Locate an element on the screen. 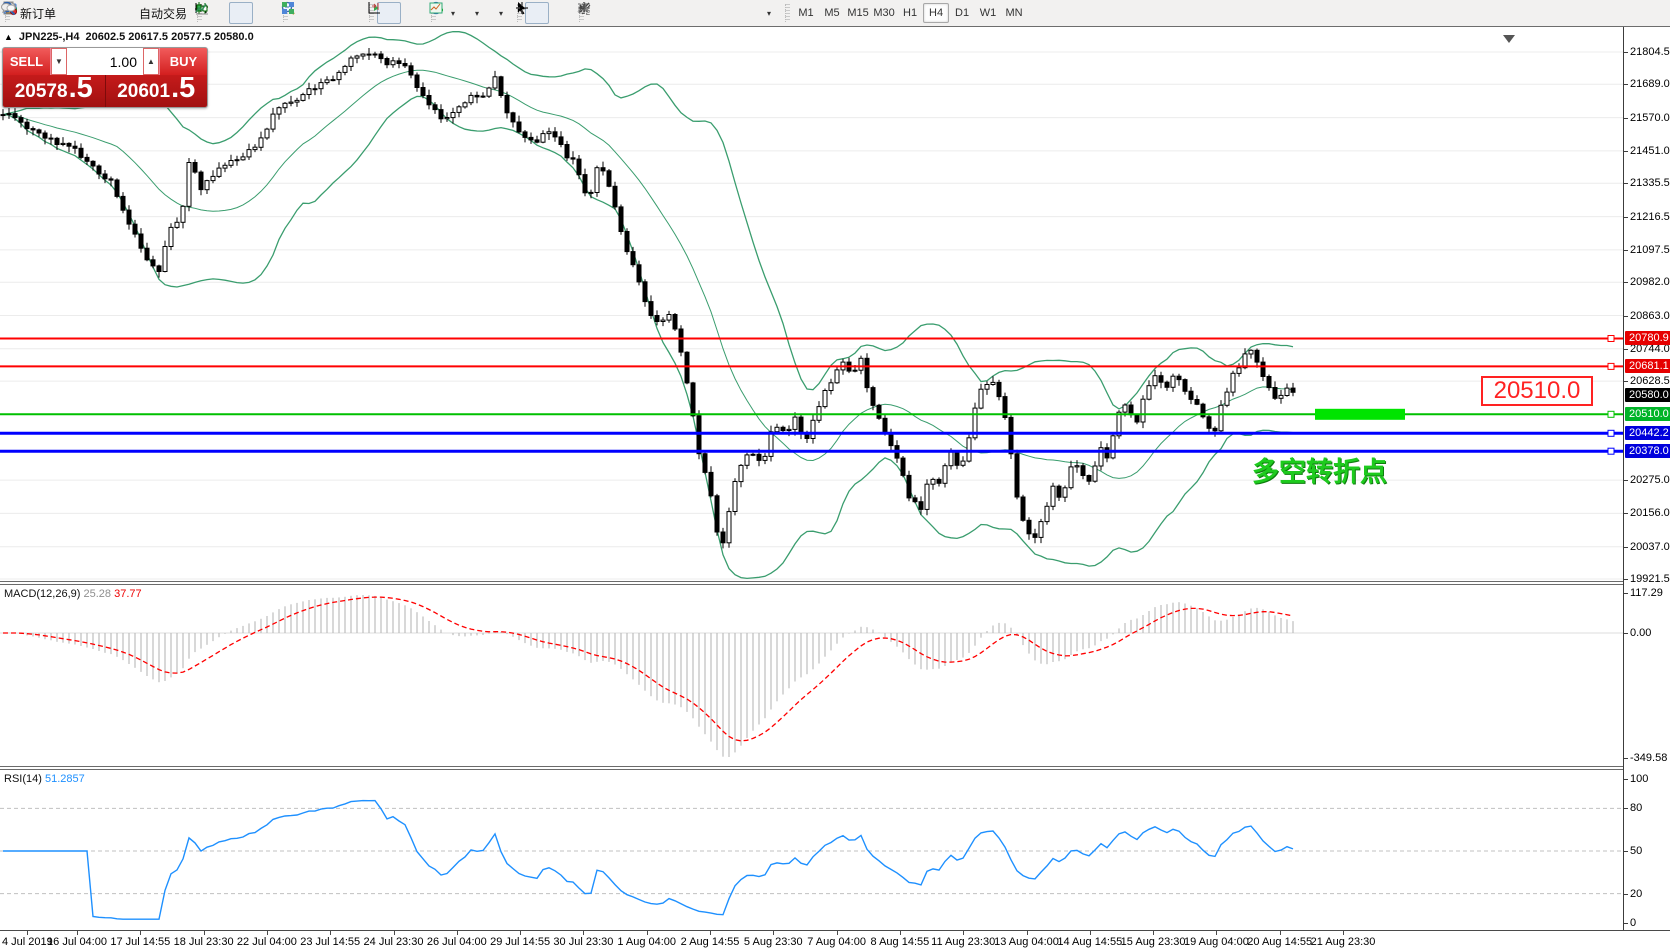 This screenshot has width=1670, height=951. axis-tick-label: 0.00 is located at coordinates (1641, 633).